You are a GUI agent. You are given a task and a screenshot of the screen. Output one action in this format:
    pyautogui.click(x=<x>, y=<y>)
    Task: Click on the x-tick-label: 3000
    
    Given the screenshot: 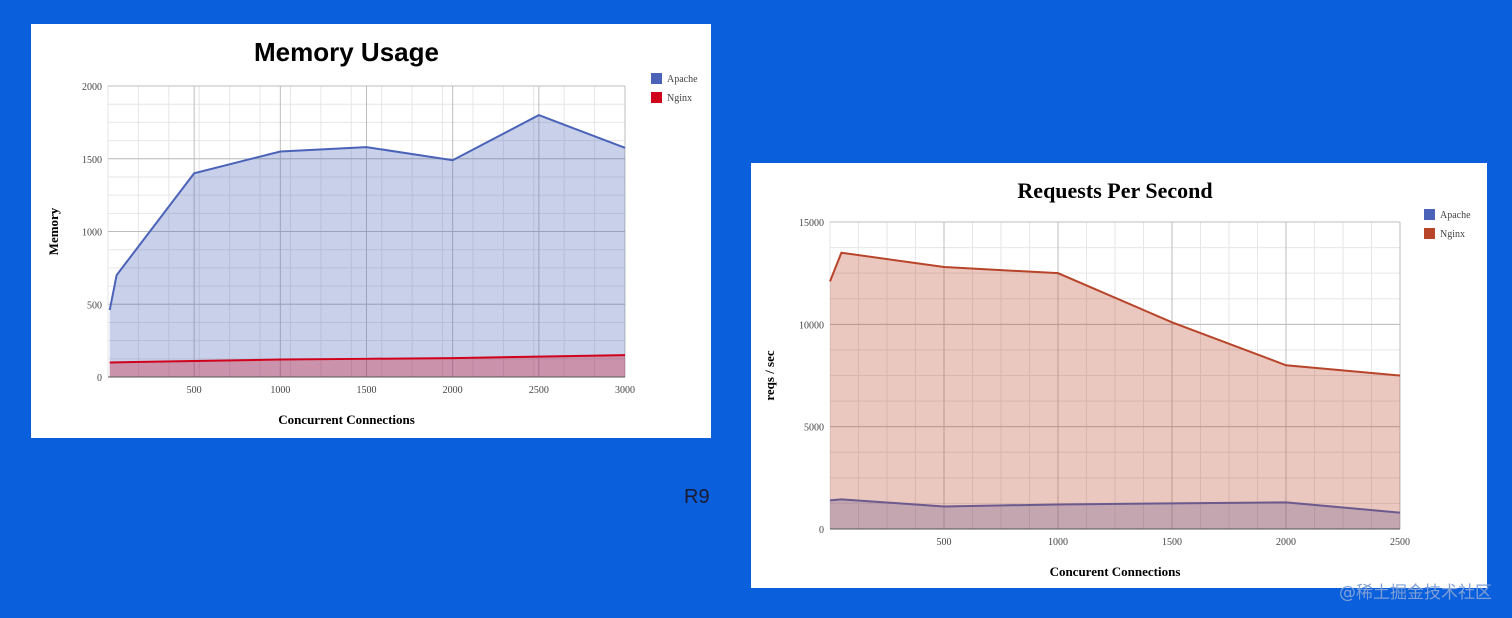 What is the action you would take?
    pyautogui.click(x=625, y=390)
    